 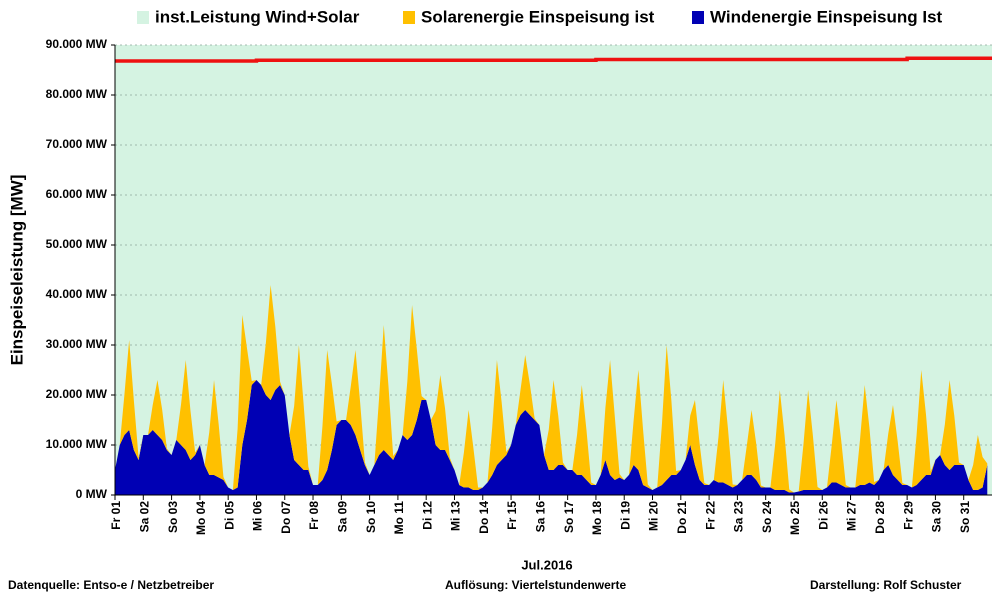 What do you see at coordinates (229, 515) in the screenshot?
I see `x-tick-label: Di 05` at bounding box center [229, 515].